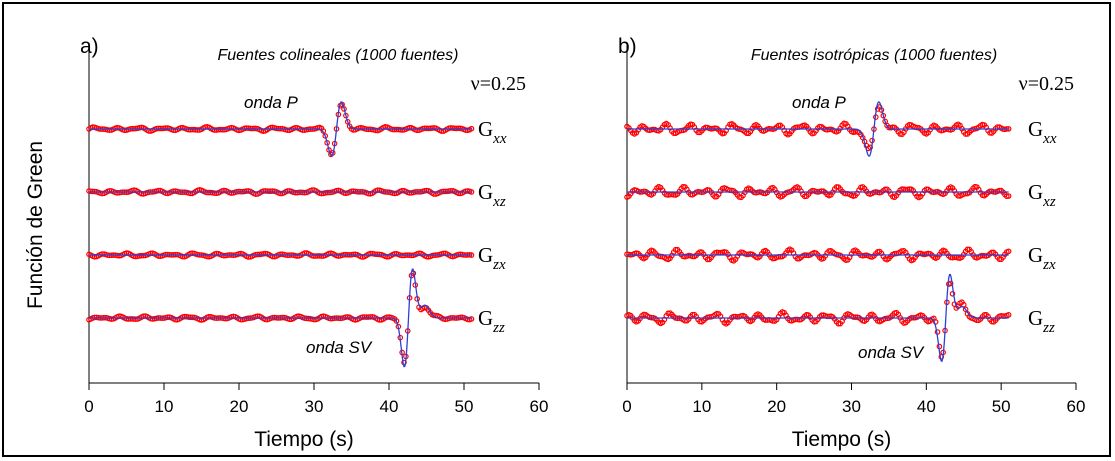  I want to click on panel-label: a), so click(89, 46).